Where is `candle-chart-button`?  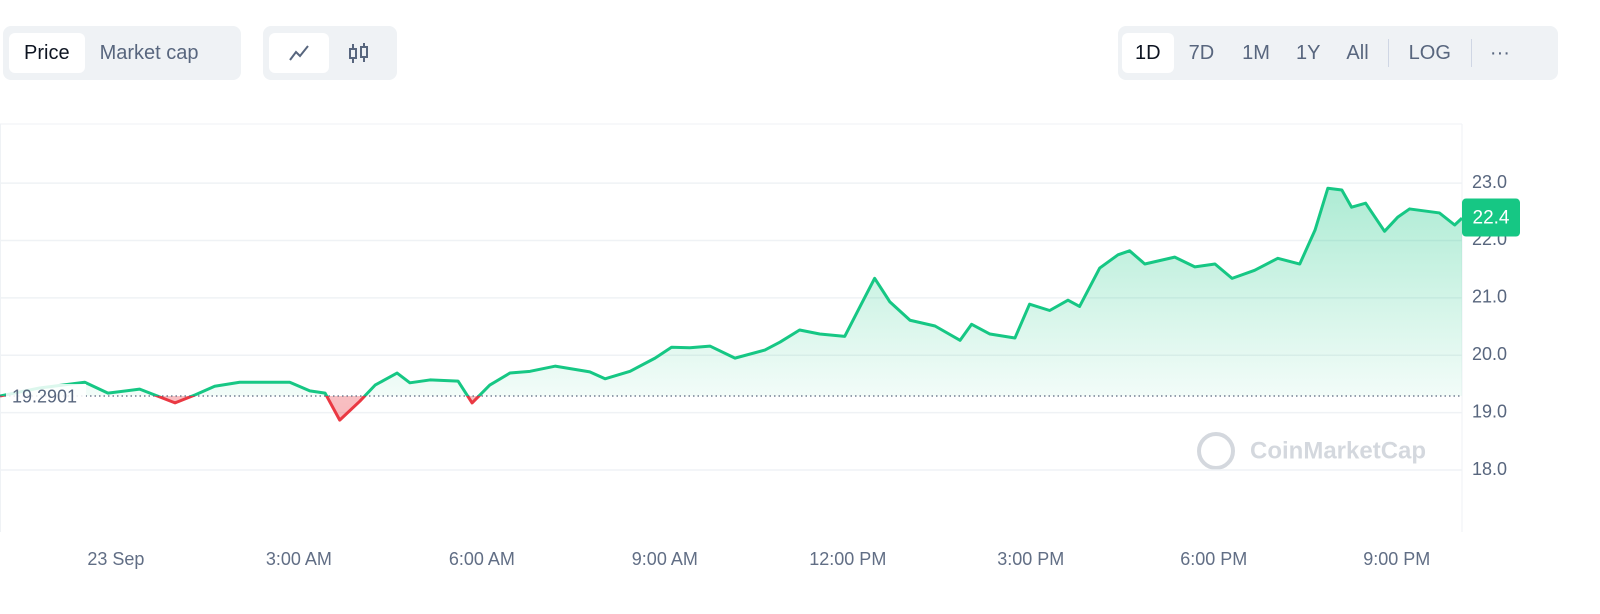 candle-chart-button is located at coordinates (359, 53).